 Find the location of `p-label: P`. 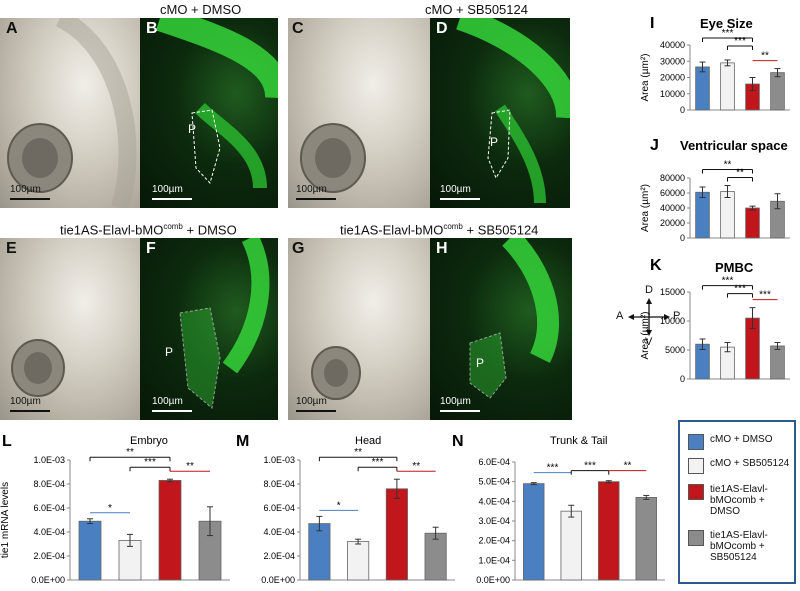

p-label: P is located at coordinates (169, 352).